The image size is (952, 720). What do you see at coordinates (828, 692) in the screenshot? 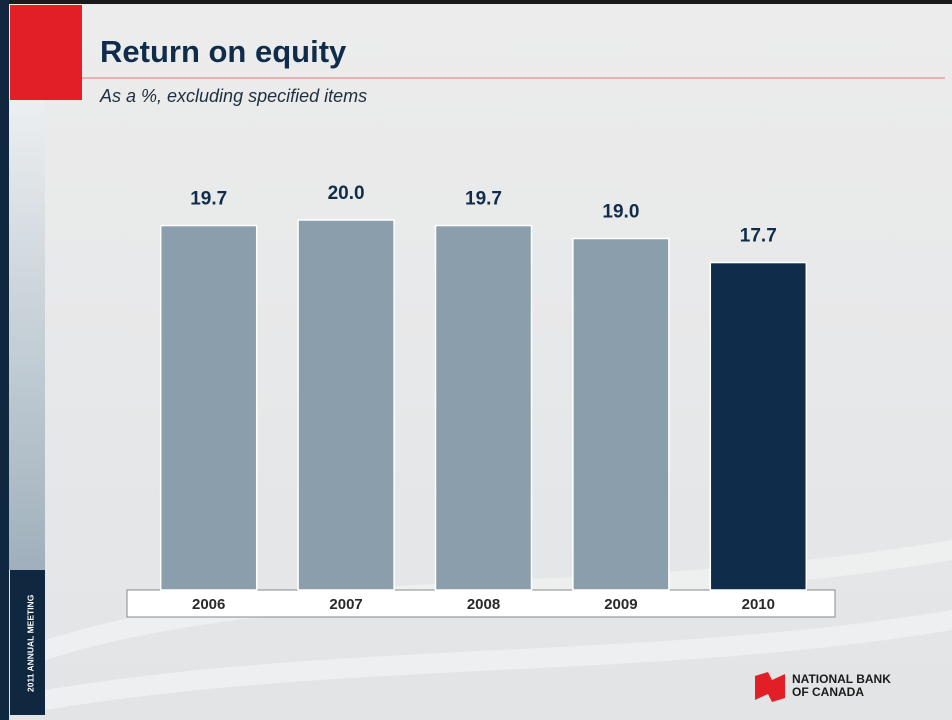
I see `logo-text: OF CANADA` at bounding box center [828, 692].